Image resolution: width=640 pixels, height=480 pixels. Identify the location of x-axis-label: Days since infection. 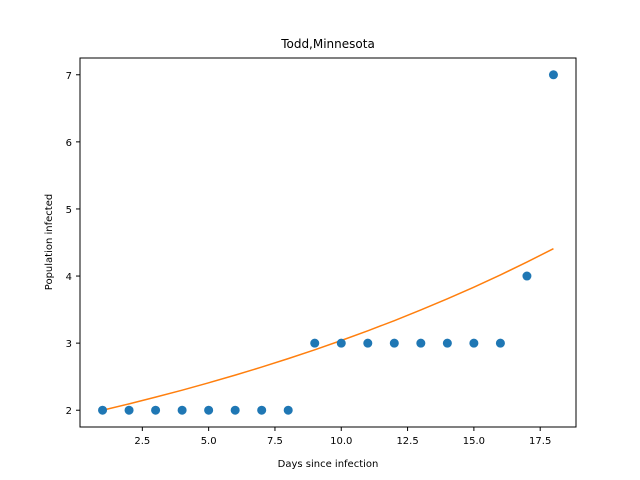
(328, 464).